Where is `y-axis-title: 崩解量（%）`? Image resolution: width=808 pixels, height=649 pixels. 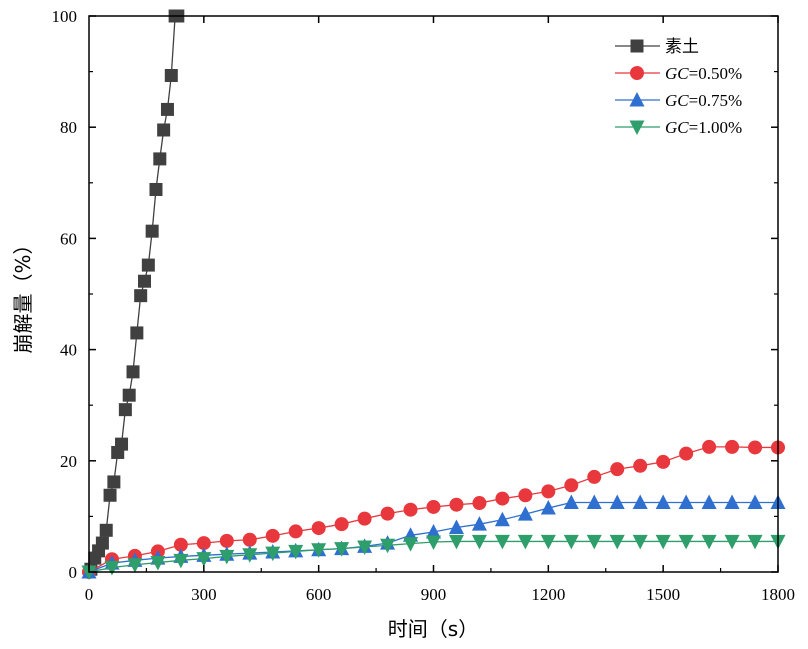
y-axis-title: 崩解量（%） is located at coordinates (23, 293).